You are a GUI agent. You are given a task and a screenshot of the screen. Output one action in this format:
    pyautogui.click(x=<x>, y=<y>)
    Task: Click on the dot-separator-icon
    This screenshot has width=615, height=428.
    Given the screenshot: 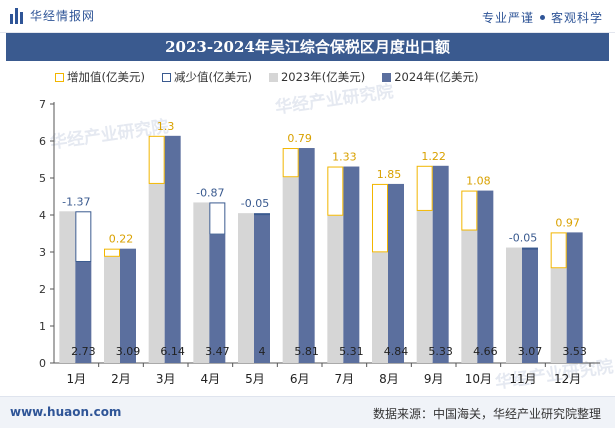 What is the action you would take?
    pyautogui.click(x=542, y=17)
    